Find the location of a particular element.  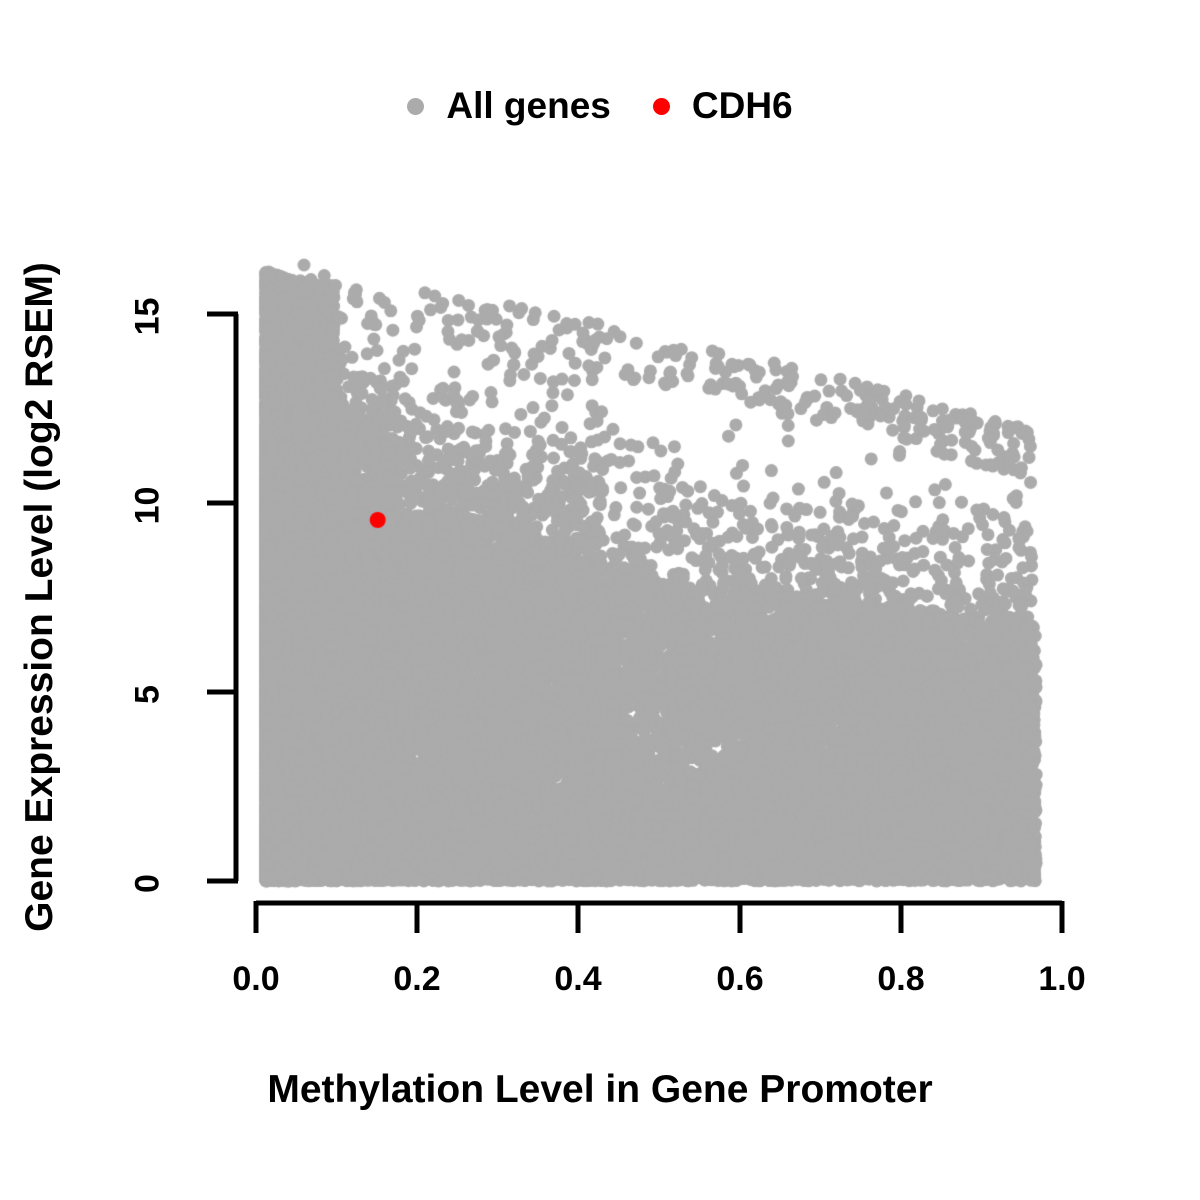

chart-legend: All genes CDH6 is located at coordinates (600, 106).